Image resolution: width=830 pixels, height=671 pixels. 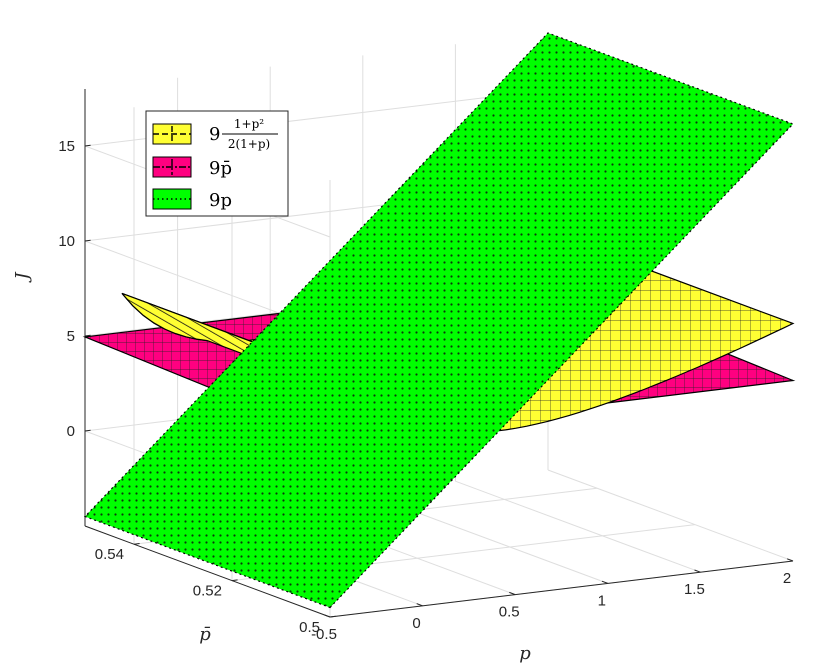 I want to click on legend-entry-ratio: 9 1+p² 2(1+p), so click(x=215, y=134).